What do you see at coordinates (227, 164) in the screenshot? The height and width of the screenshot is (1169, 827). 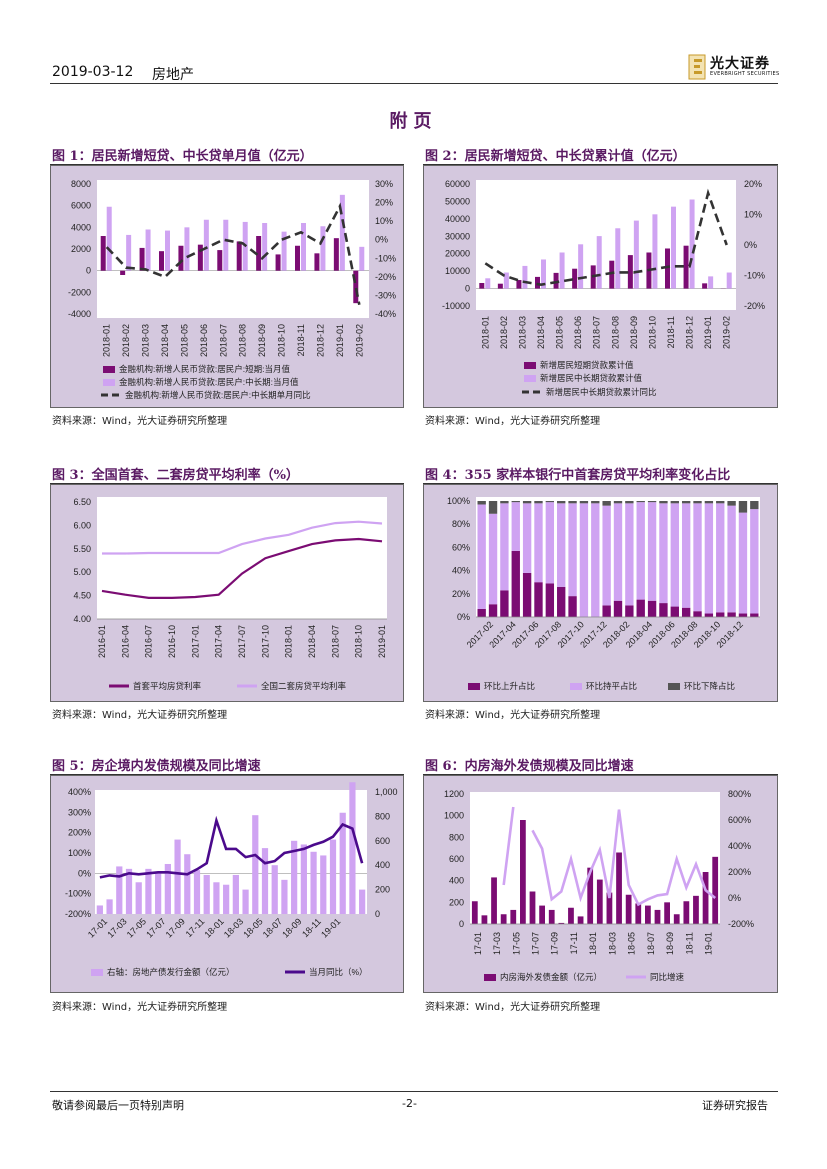 I see `figure-1-title-rule` at bounding box center [227, 164].